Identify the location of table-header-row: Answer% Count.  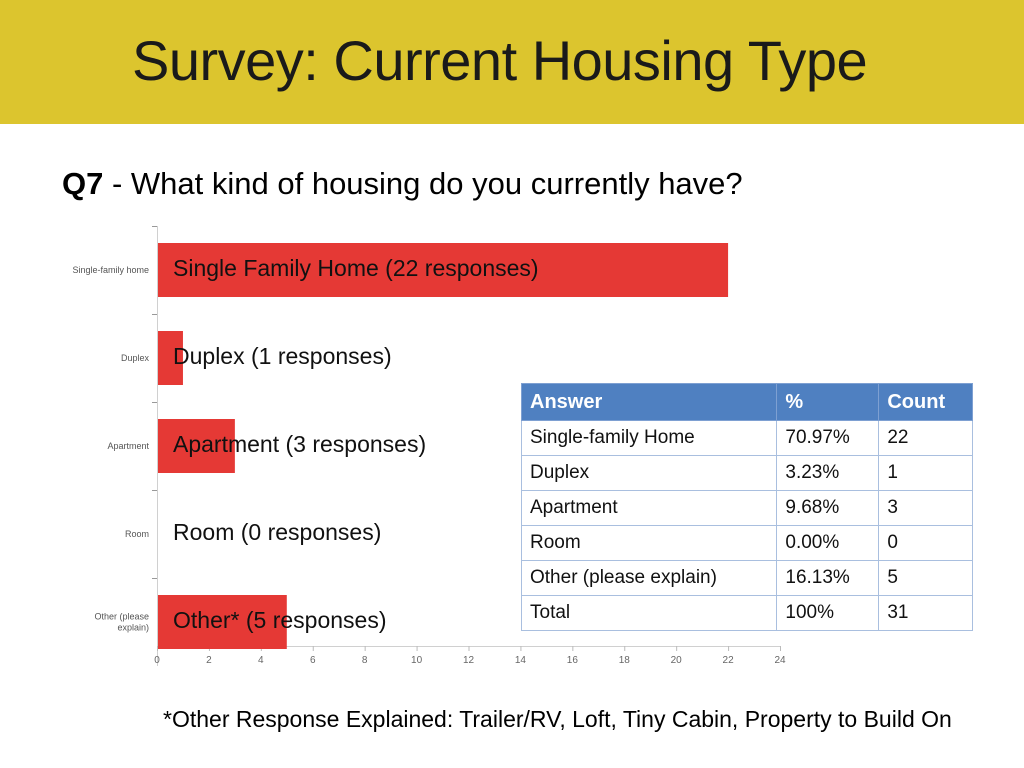
(746, 402).